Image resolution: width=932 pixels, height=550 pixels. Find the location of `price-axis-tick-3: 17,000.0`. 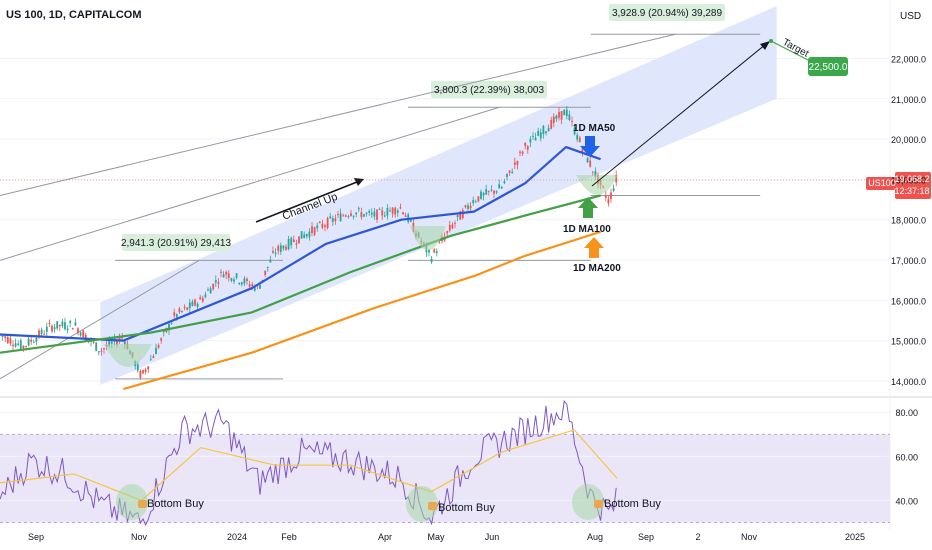

price-axis-tick-3: 17,000.0 is located at coordinates (908, 261).